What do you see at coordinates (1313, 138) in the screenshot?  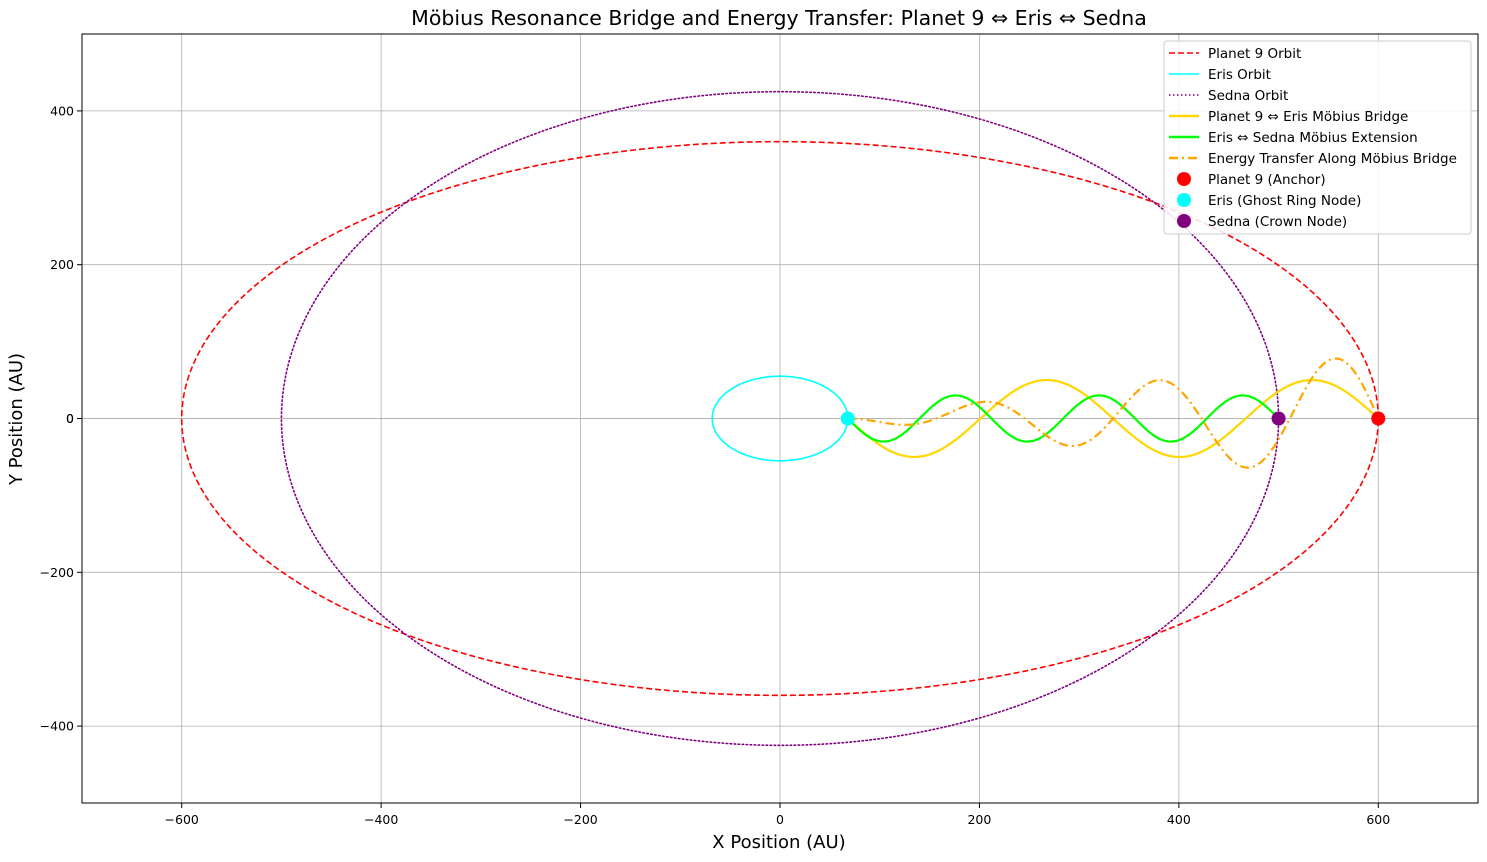 I see `legend-label: Eris ⇔ Sedna Möbius Extension` at bounding box center [1313, 138].